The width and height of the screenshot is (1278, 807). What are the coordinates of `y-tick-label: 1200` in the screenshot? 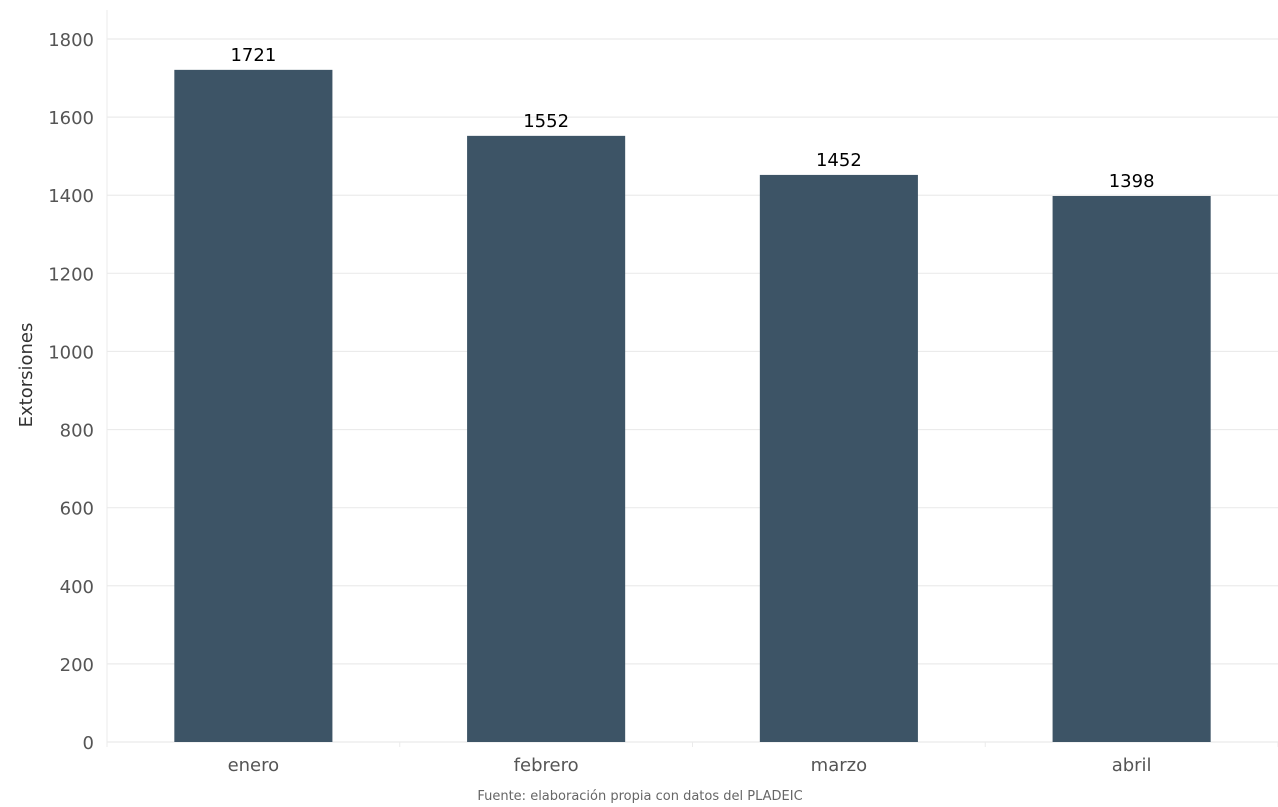 It's located at (71, 274).